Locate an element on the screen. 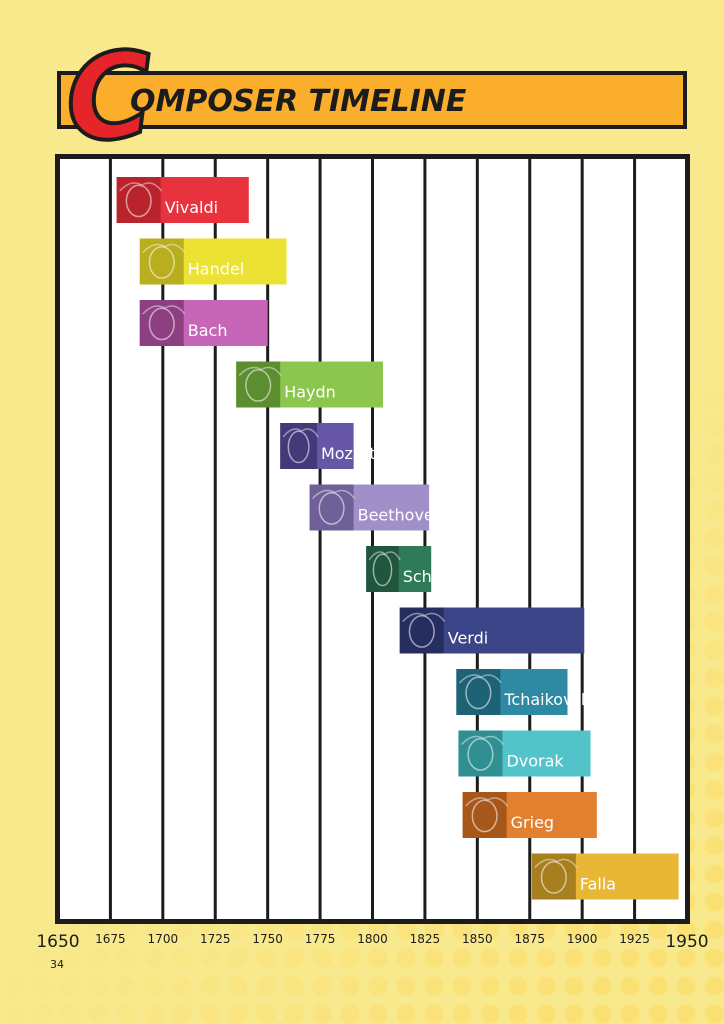 The width and height of the screenshot is (724, 1024). bar-label-verdi: Verdi is located at coordinates (468, 638).